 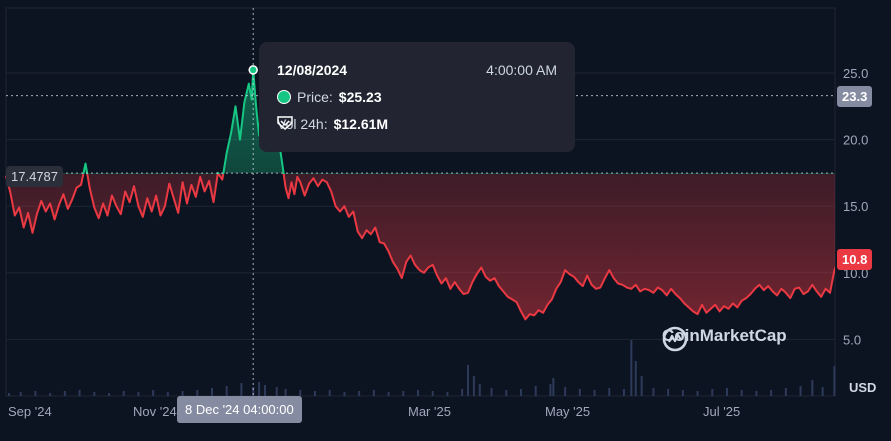 I want to click on y-tick-label: 5.0, so click(x=852, y=339).